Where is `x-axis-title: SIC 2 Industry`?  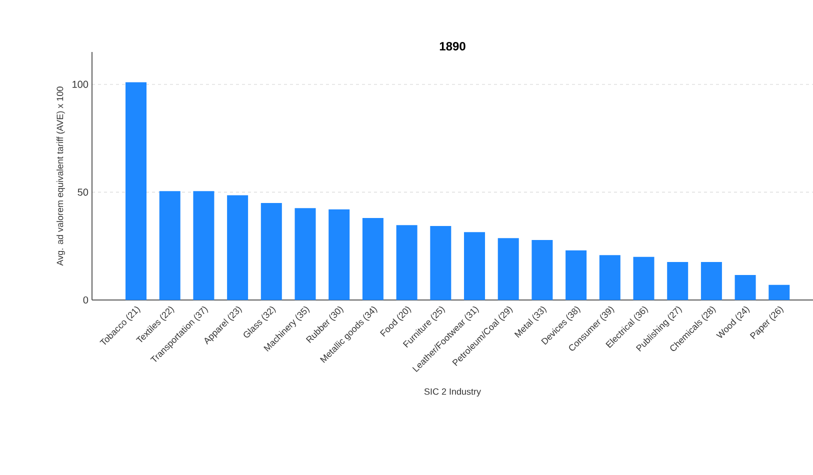 x-axis-title: SIC 2 Industry is located at coordinates (452, 392).